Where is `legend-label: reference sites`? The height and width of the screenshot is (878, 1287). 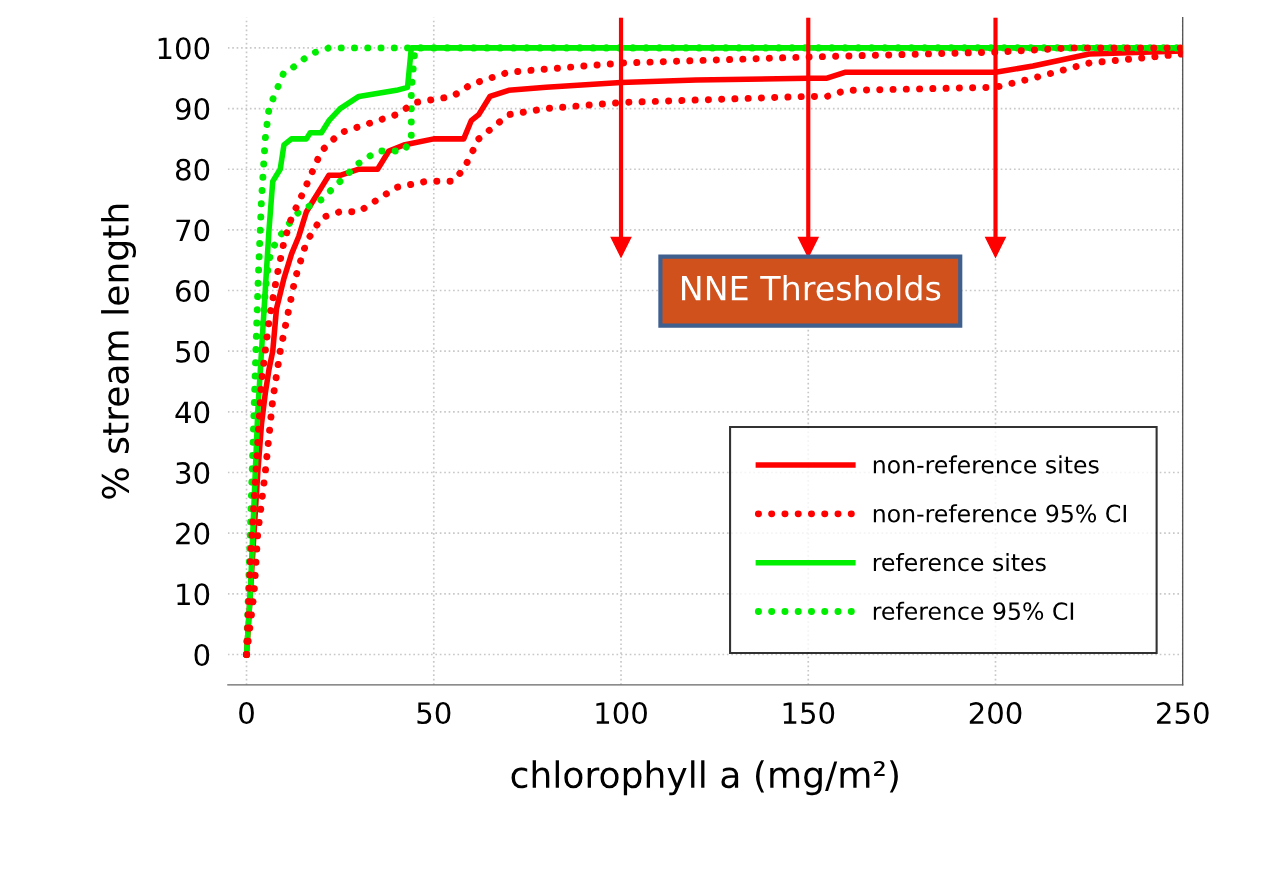
legend-label: reference sites is located at coordinates (959, 562).